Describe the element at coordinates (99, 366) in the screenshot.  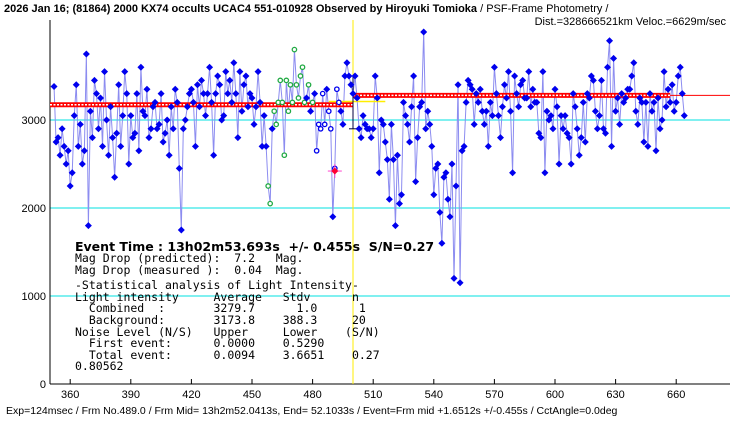
I see `stats-extra-value: 0.80562` at that location.